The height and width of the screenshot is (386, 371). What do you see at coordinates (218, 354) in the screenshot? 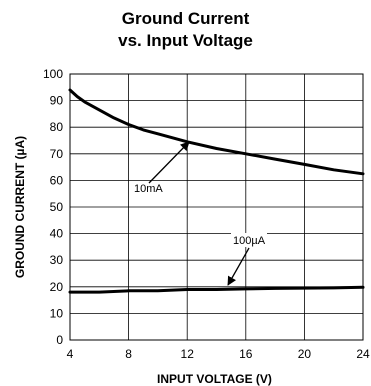
I see `x-tick-labels: 4 8 12 16 20 24` at bounding box center [218, 354].